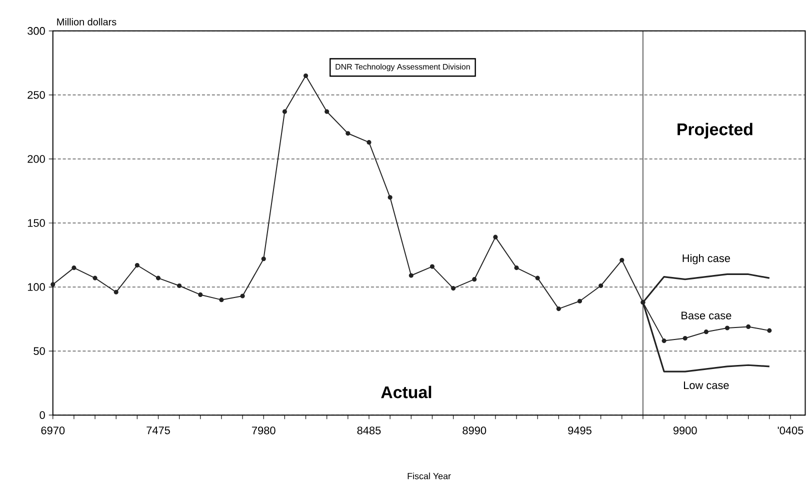 The height and width of the screenshot is (486, 807). I want to click on x-tick-label: 8485, so click(369, 430).